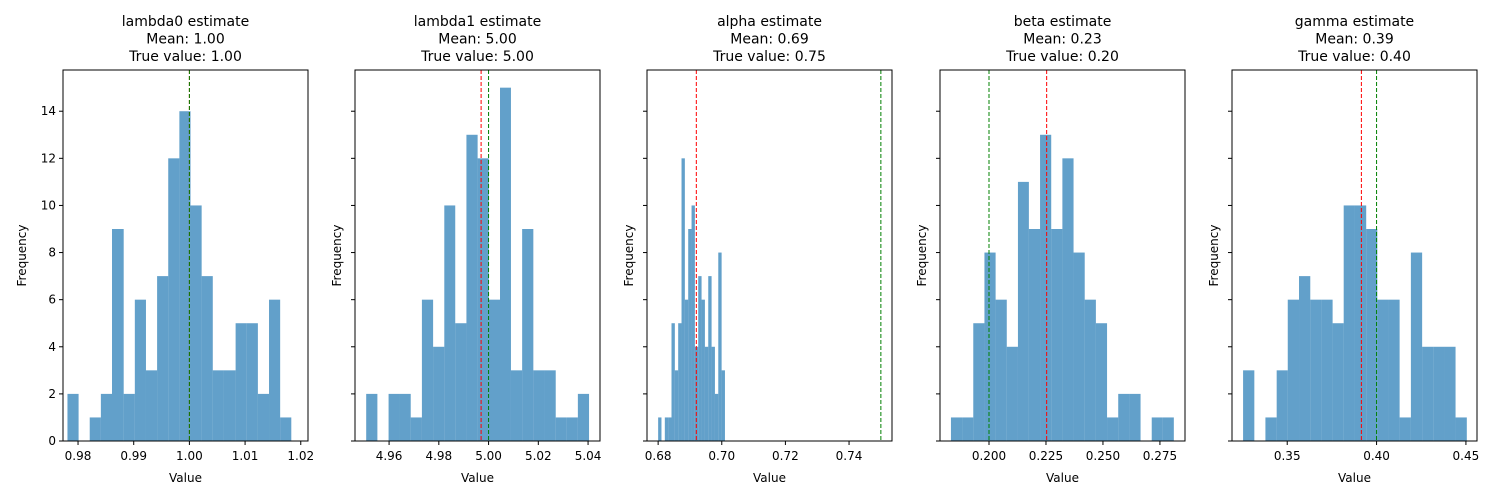  What do you see at coordinates (1062, 57) in the screenshot?
I see `chart-title: True value: 0.20` at bounding box center [1062, 57].